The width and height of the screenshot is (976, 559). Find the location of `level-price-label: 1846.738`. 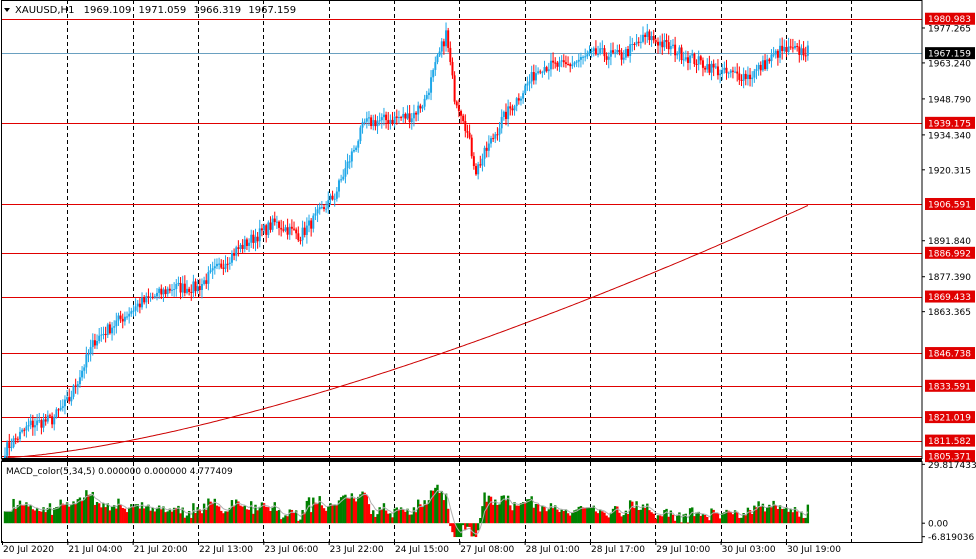

level-price-label: 1846.738 is located at coordinates (949, 355).